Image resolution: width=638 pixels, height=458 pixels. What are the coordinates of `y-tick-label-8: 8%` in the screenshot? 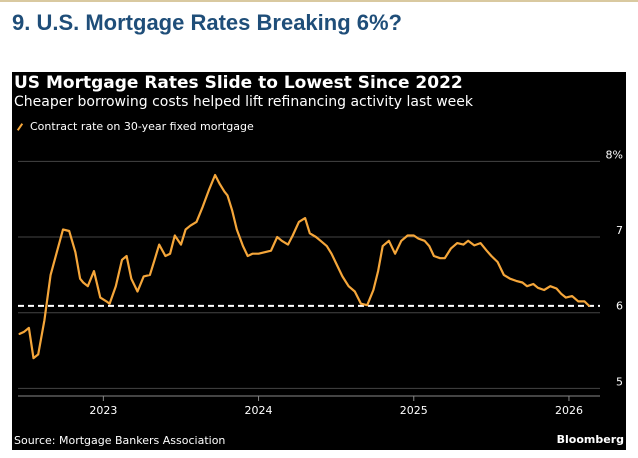 It's located at (614, 154).